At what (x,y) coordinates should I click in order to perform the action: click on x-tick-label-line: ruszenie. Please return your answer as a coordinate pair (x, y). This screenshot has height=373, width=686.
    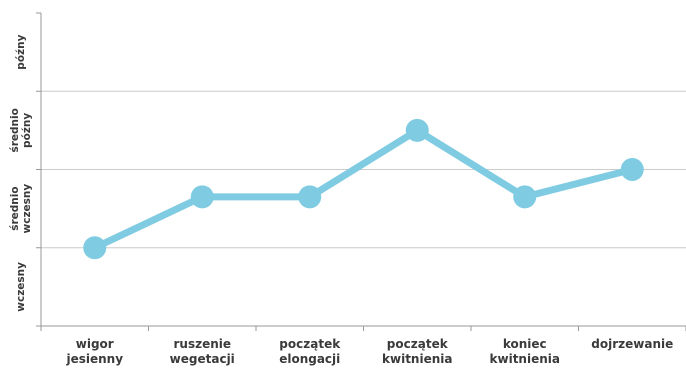
    Looking at the image, I should click on (202, 344).